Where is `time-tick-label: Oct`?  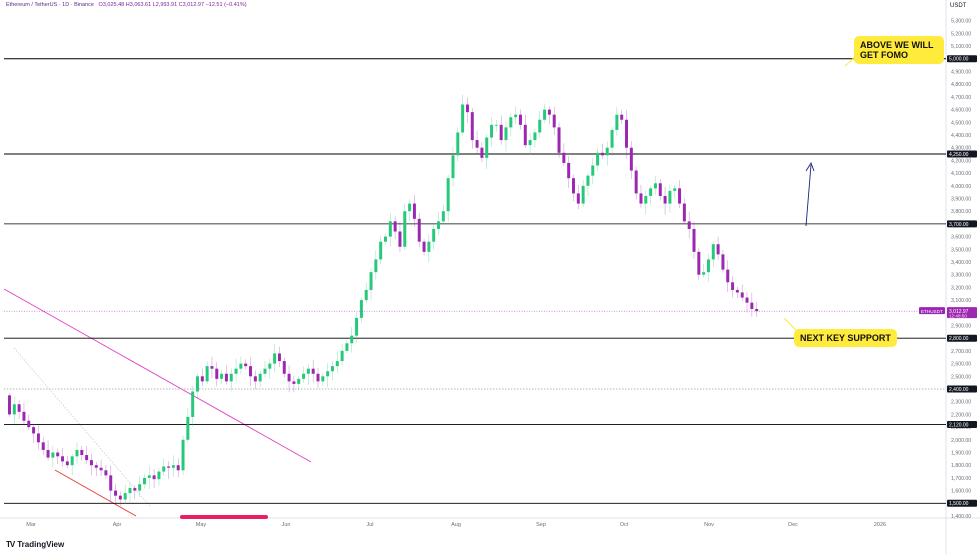 time-tick-label: Oct is located at coordinates (624, 525).